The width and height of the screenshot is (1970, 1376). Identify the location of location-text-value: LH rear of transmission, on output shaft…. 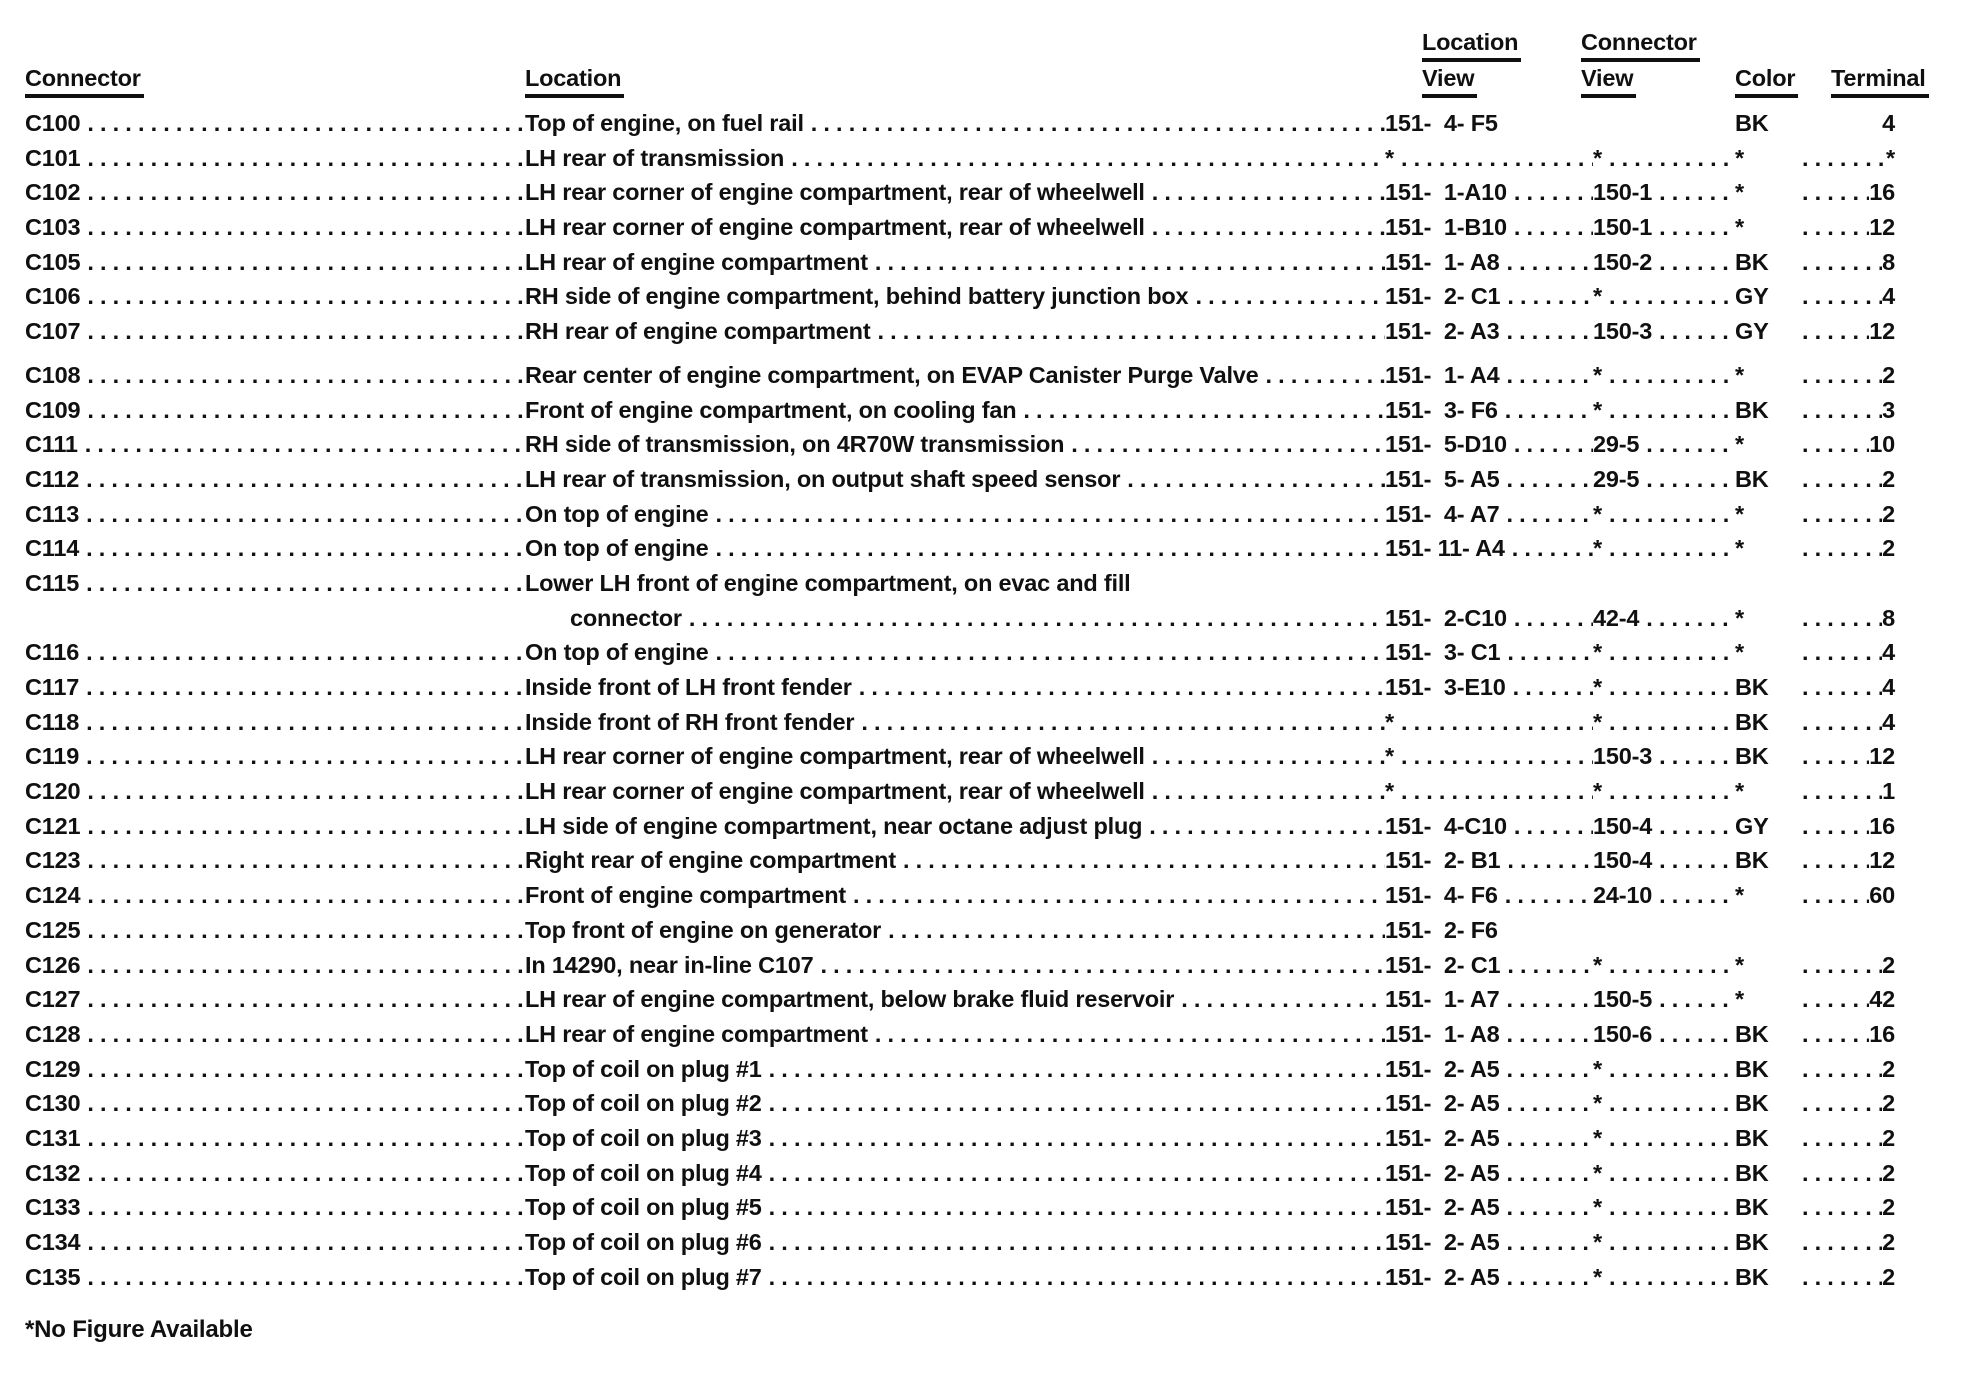
(823, 478).